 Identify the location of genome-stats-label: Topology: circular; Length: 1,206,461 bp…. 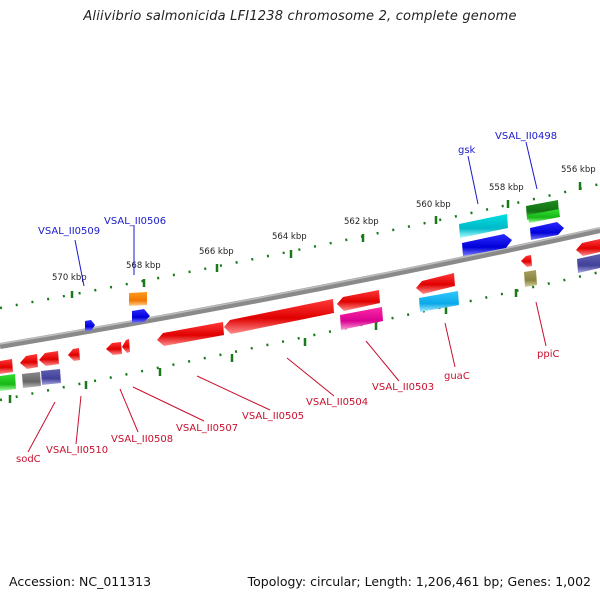
(419, 581).